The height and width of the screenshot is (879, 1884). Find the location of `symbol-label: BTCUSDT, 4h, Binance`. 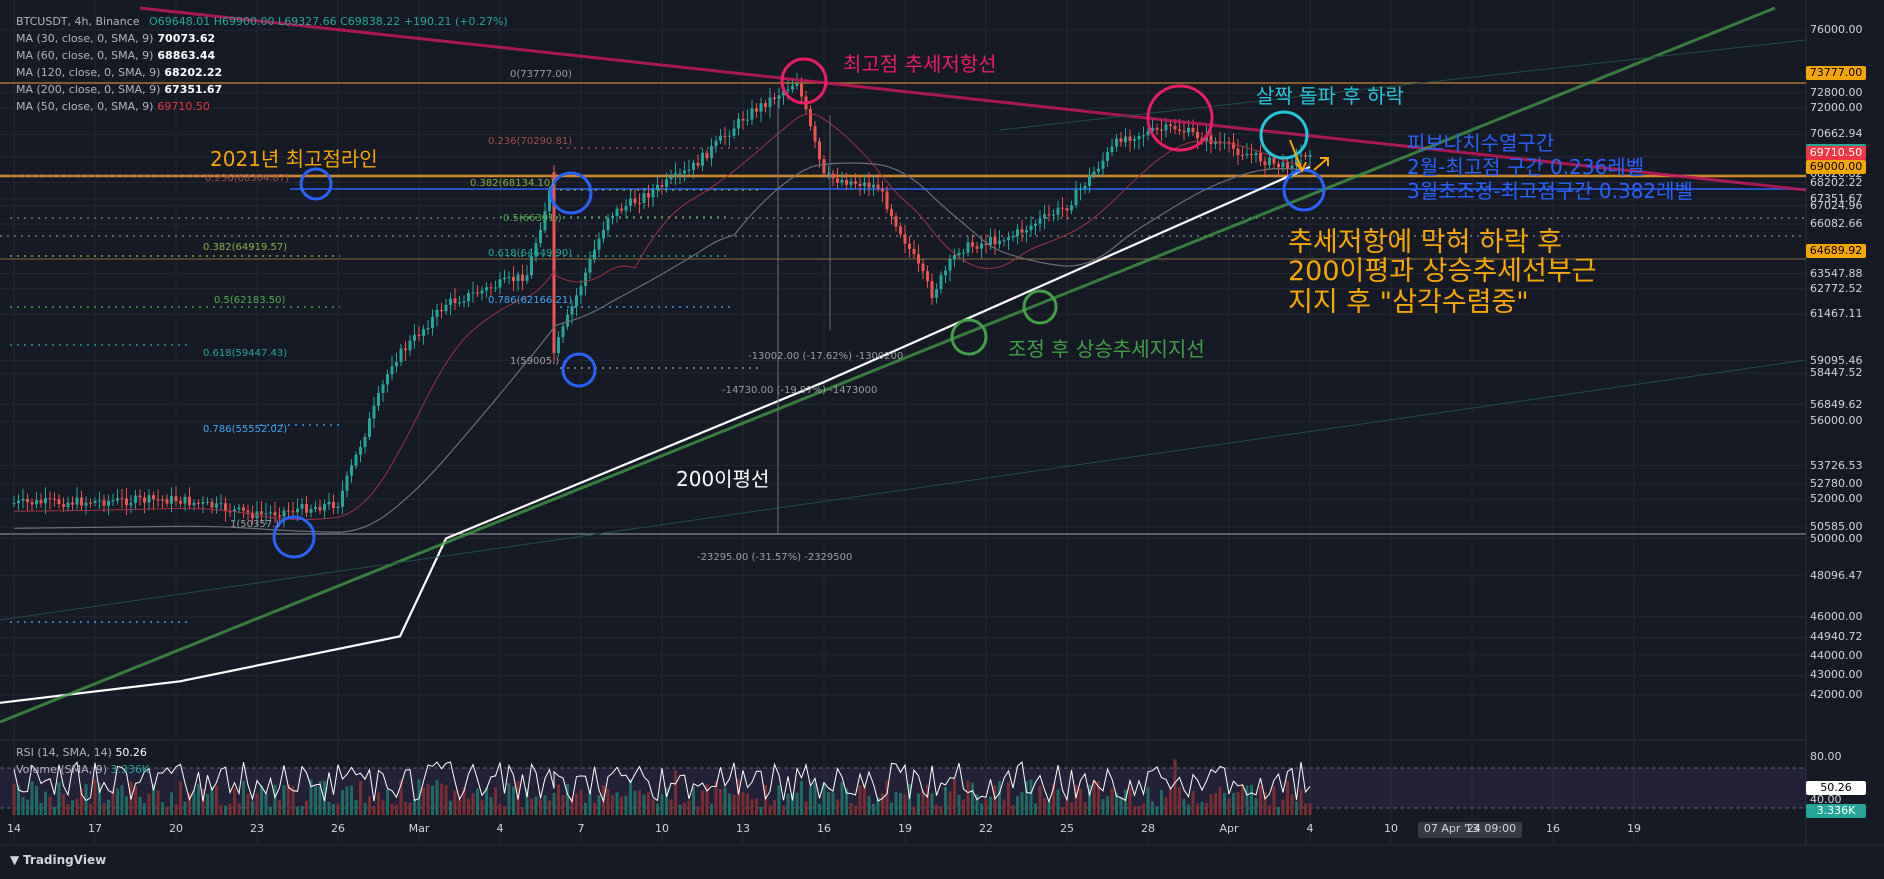

symbol-label: BTCUSDT, 4h, Binance is located at coordinates (78, 21).